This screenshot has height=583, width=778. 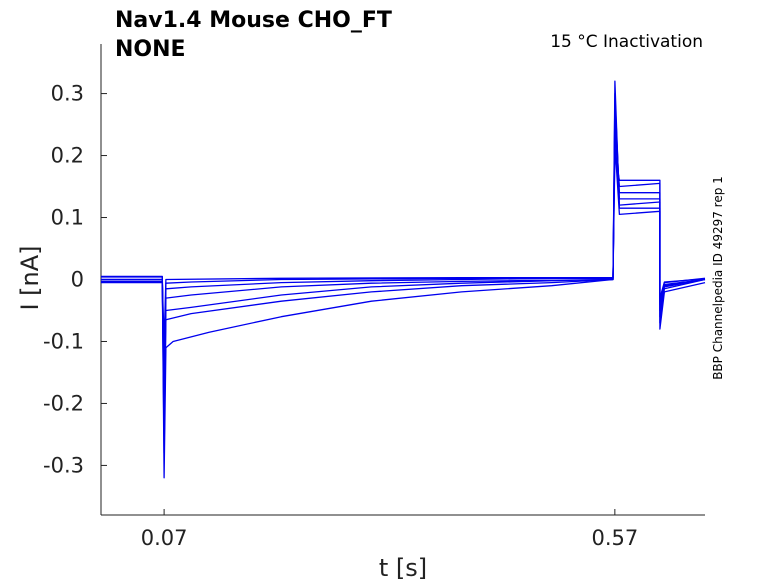 What do you see at coordinates (63, 403) in the screenshot?
I see `y-tick-label: -0.2` at bounding box center [63, 403].